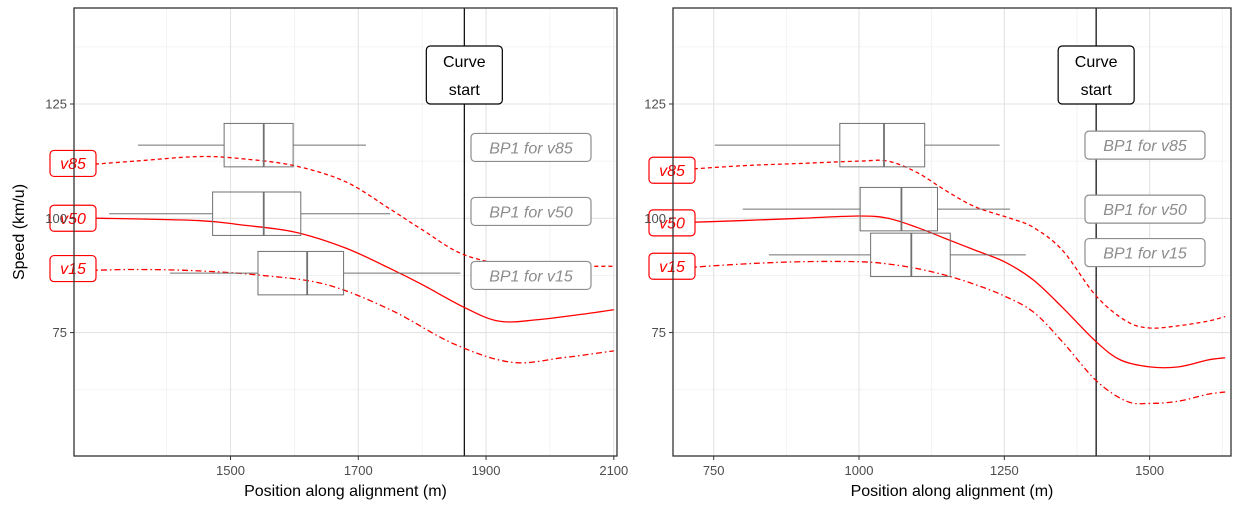  What do you see at coordinates (859, 470) in the screenshot?
I see `x-tick-label: 1000` at bounding box center [859, 470].